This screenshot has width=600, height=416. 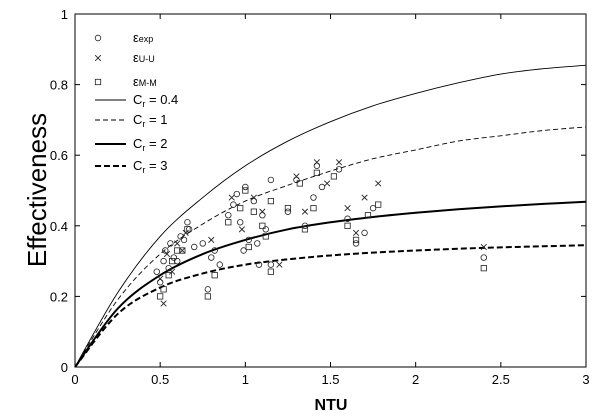 What do you see at coordinates (59, 155) in the screenshot?
I see `y-tick-label: 0.6` at bounding box center [59, 155].